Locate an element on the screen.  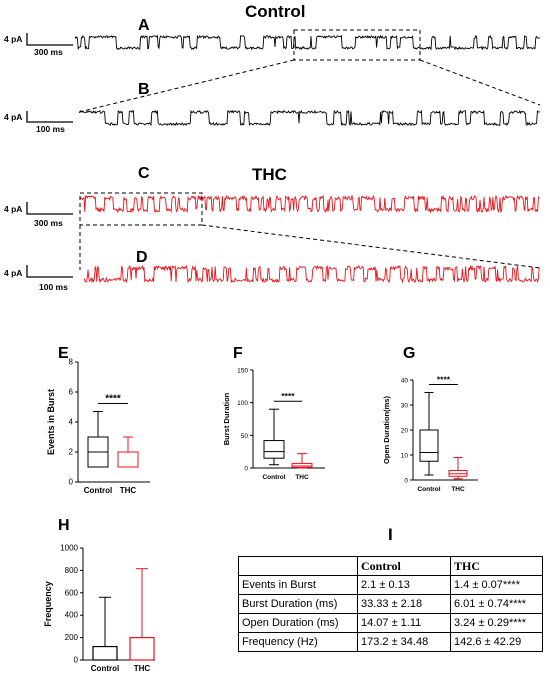
box-plot-events-in-burst: E 0 2 4 6 8 Events in Burst Control THC **** is located at coordinates (98, 420).